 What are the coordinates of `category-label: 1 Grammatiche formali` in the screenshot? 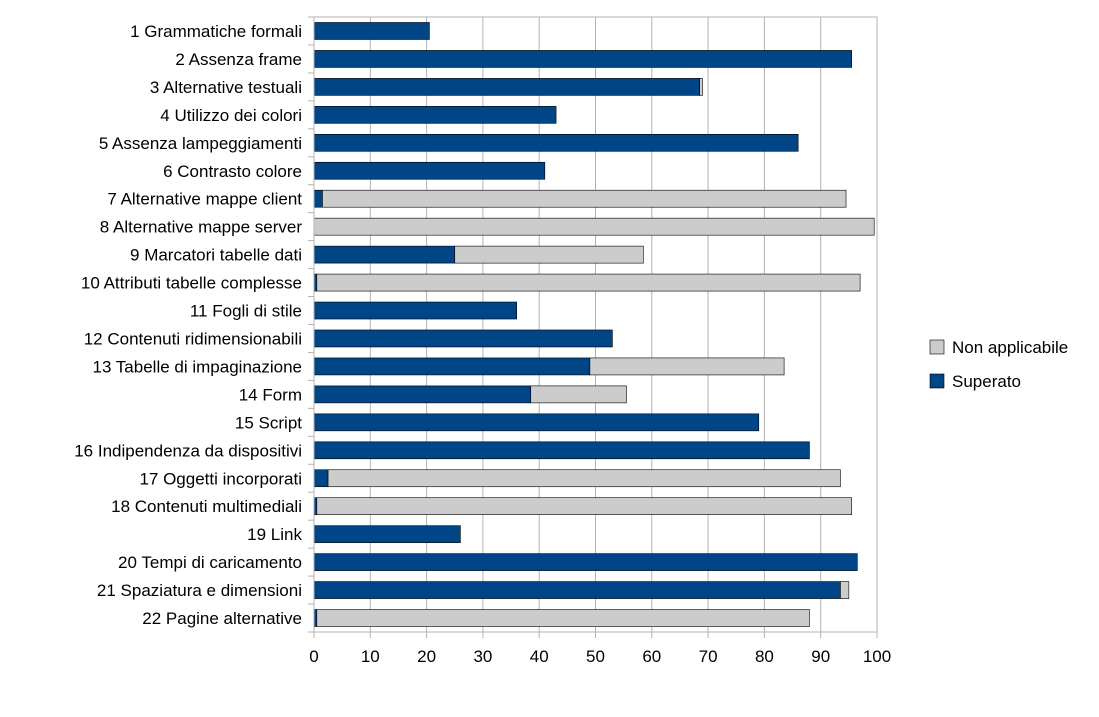 It's located at (216, 31).